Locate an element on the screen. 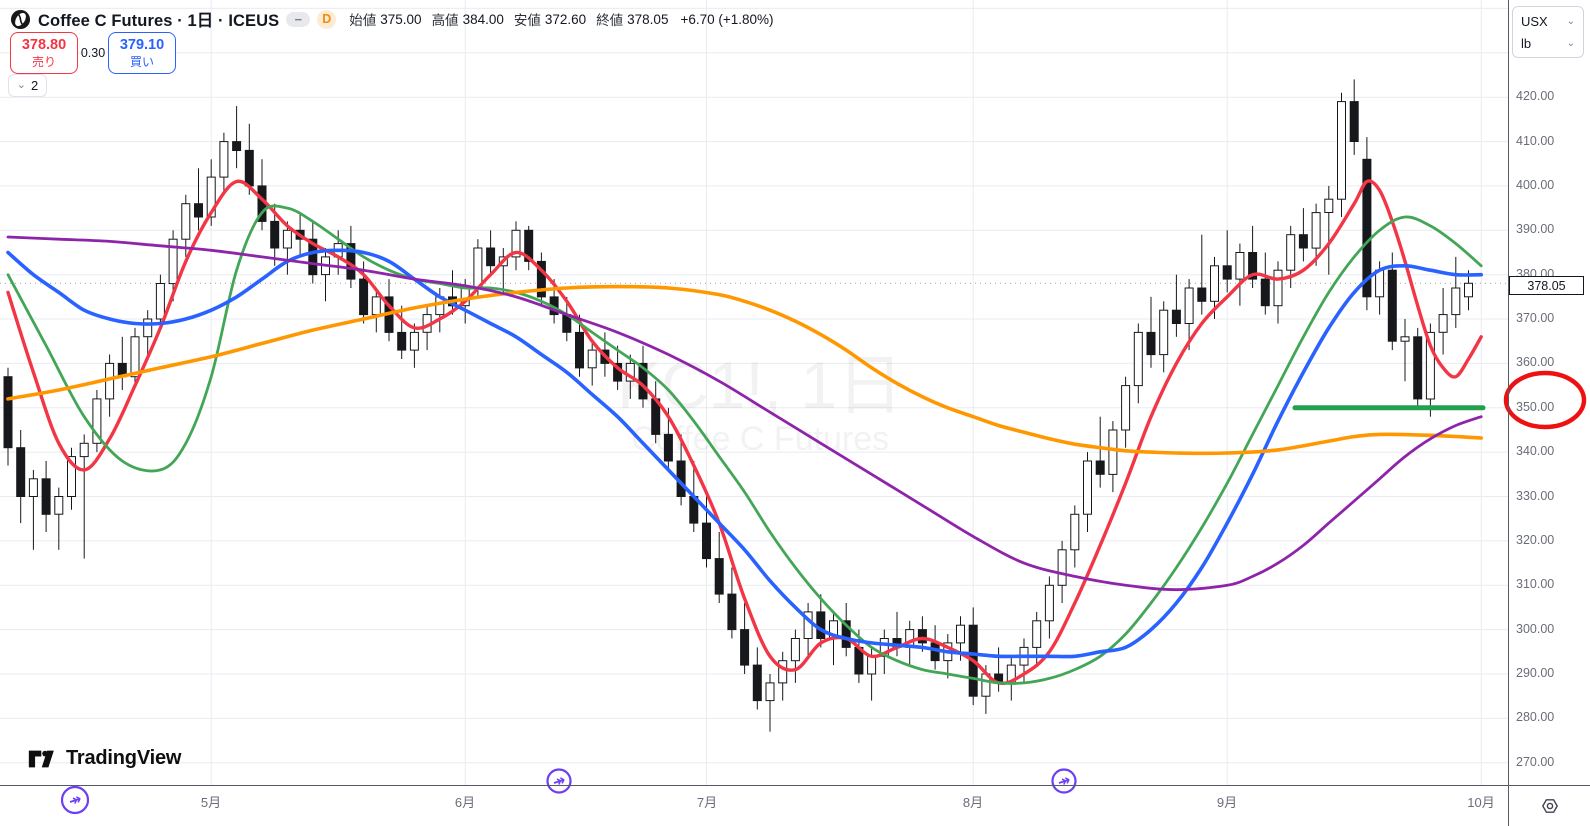  hide-indicator-icon: − is located at coordinates (298, 19).